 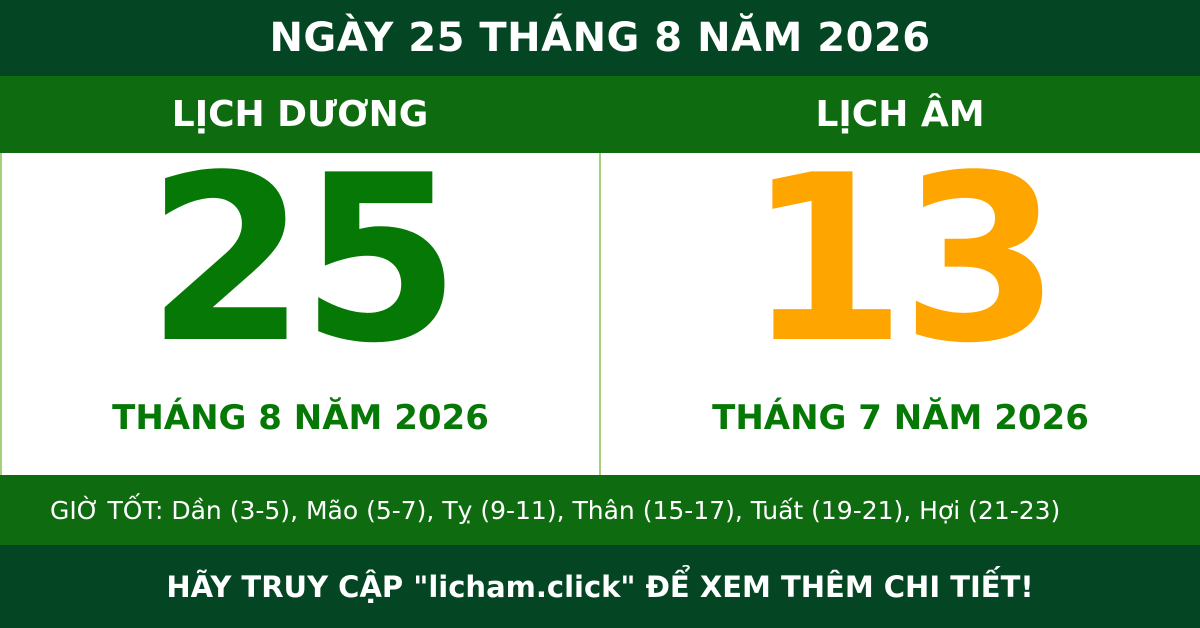 What do you see at coordinates (600, 38) in the screenshot?
I see `page-title: NGÀY 25 THÁNG 8 NĂM 2026` at bounding box center [600, 38].